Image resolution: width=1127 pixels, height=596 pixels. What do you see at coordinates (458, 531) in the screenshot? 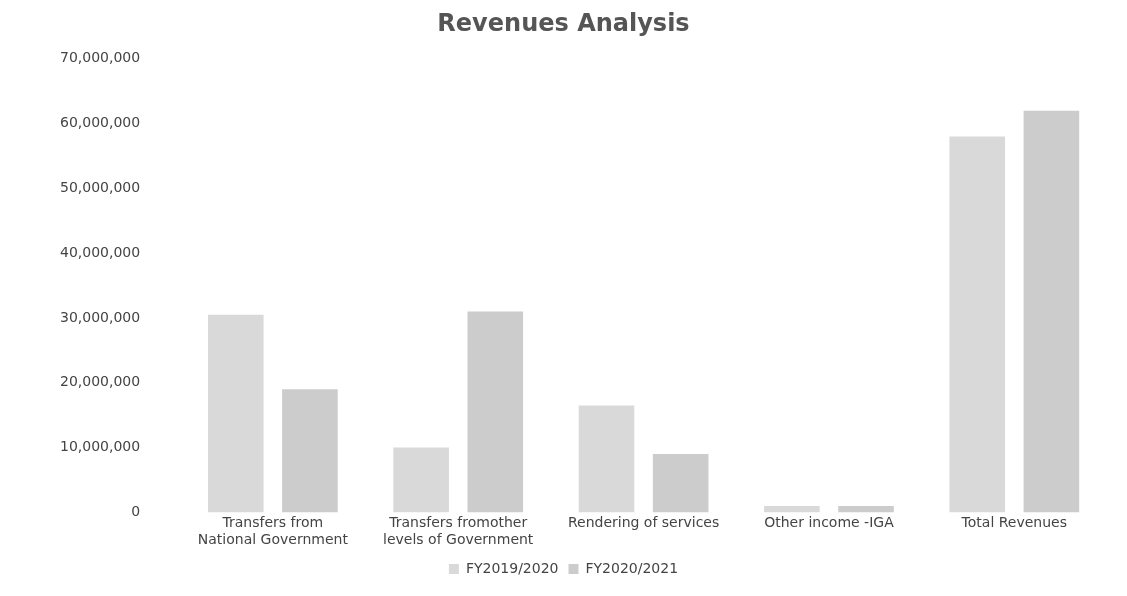
I see `x-tick-label: Transfers fromother levels of Government` at bounding box center [458, 531].